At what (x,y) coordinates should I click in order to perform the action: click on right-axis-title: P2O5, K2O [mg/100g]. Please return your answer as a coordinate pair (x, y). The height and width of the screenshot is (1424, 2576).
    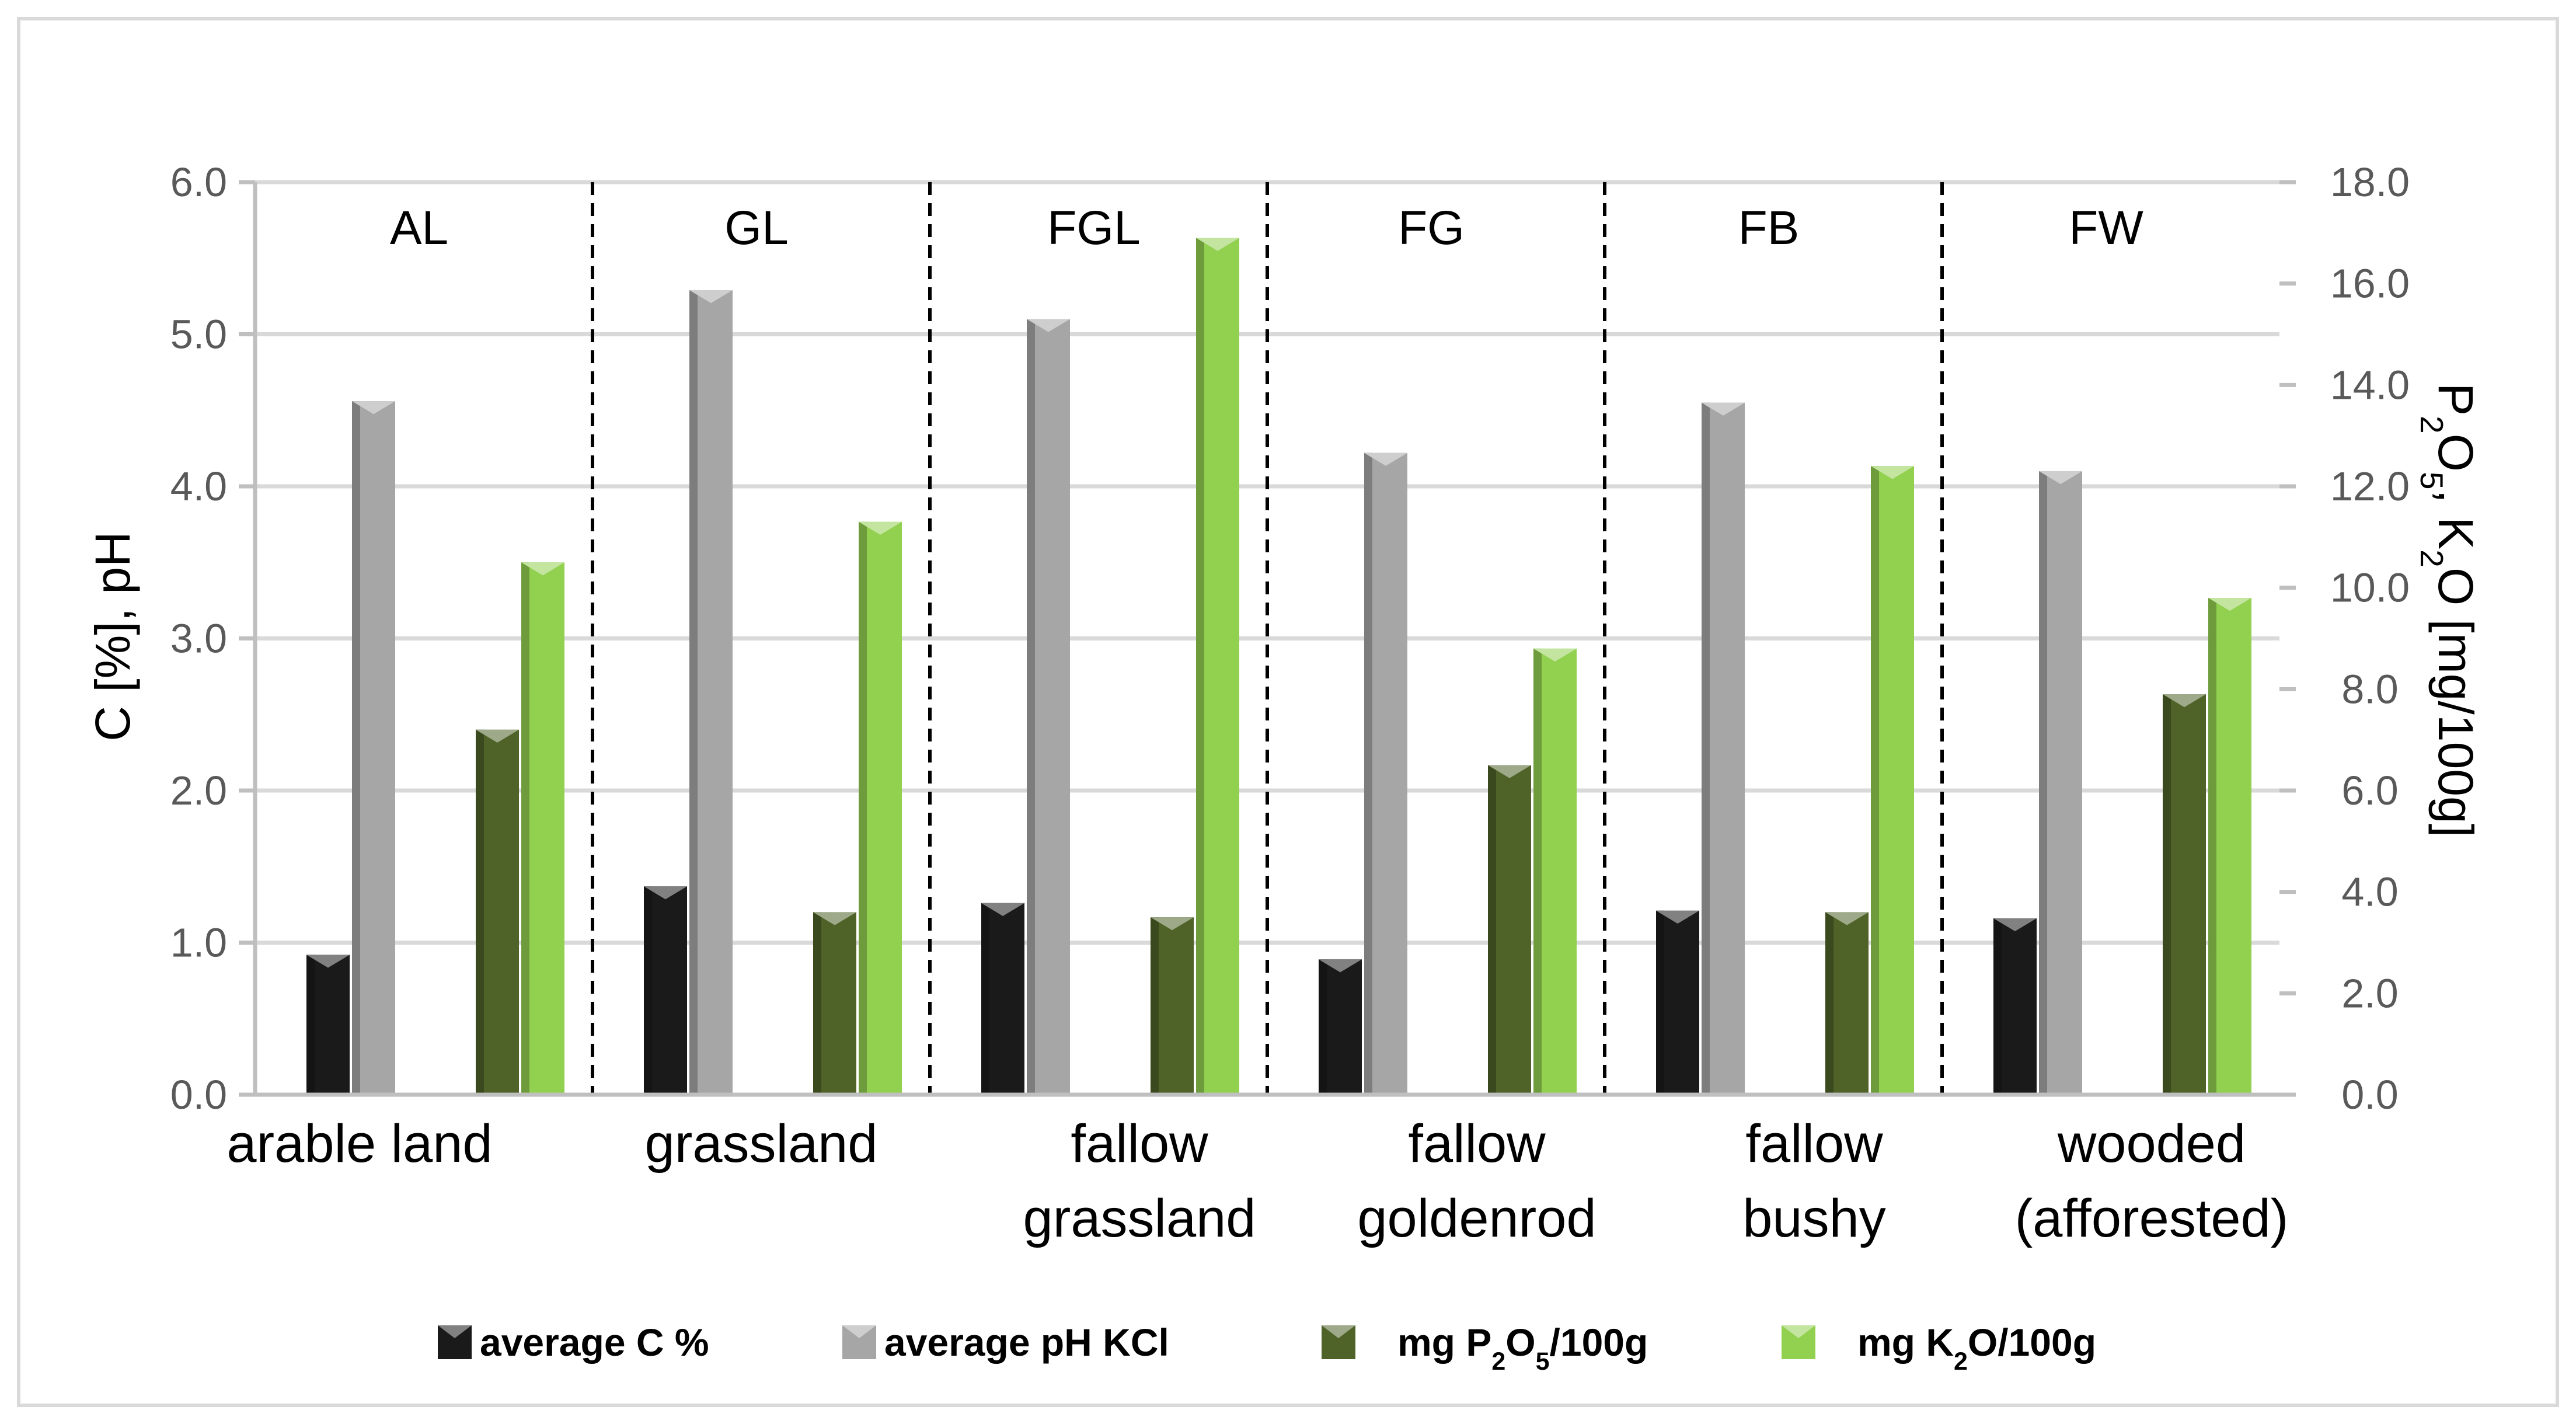
    Looking at the image, I should click on (2449, 610).